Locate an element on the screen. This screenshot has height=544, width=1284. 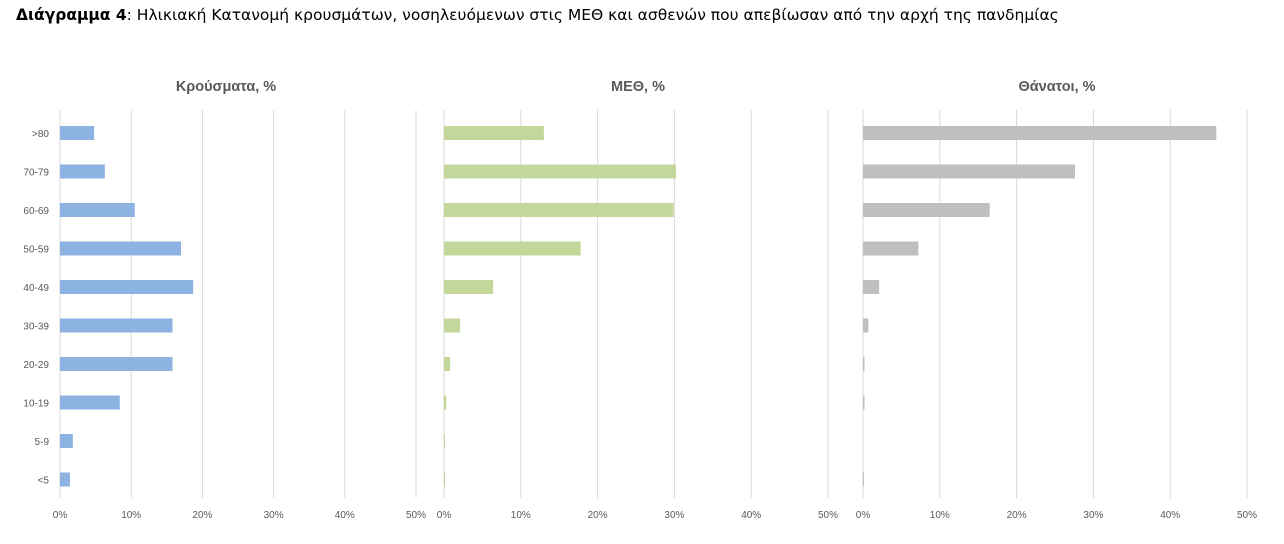
y-tick-label: 10-19 is located at coordinates (36, 404).